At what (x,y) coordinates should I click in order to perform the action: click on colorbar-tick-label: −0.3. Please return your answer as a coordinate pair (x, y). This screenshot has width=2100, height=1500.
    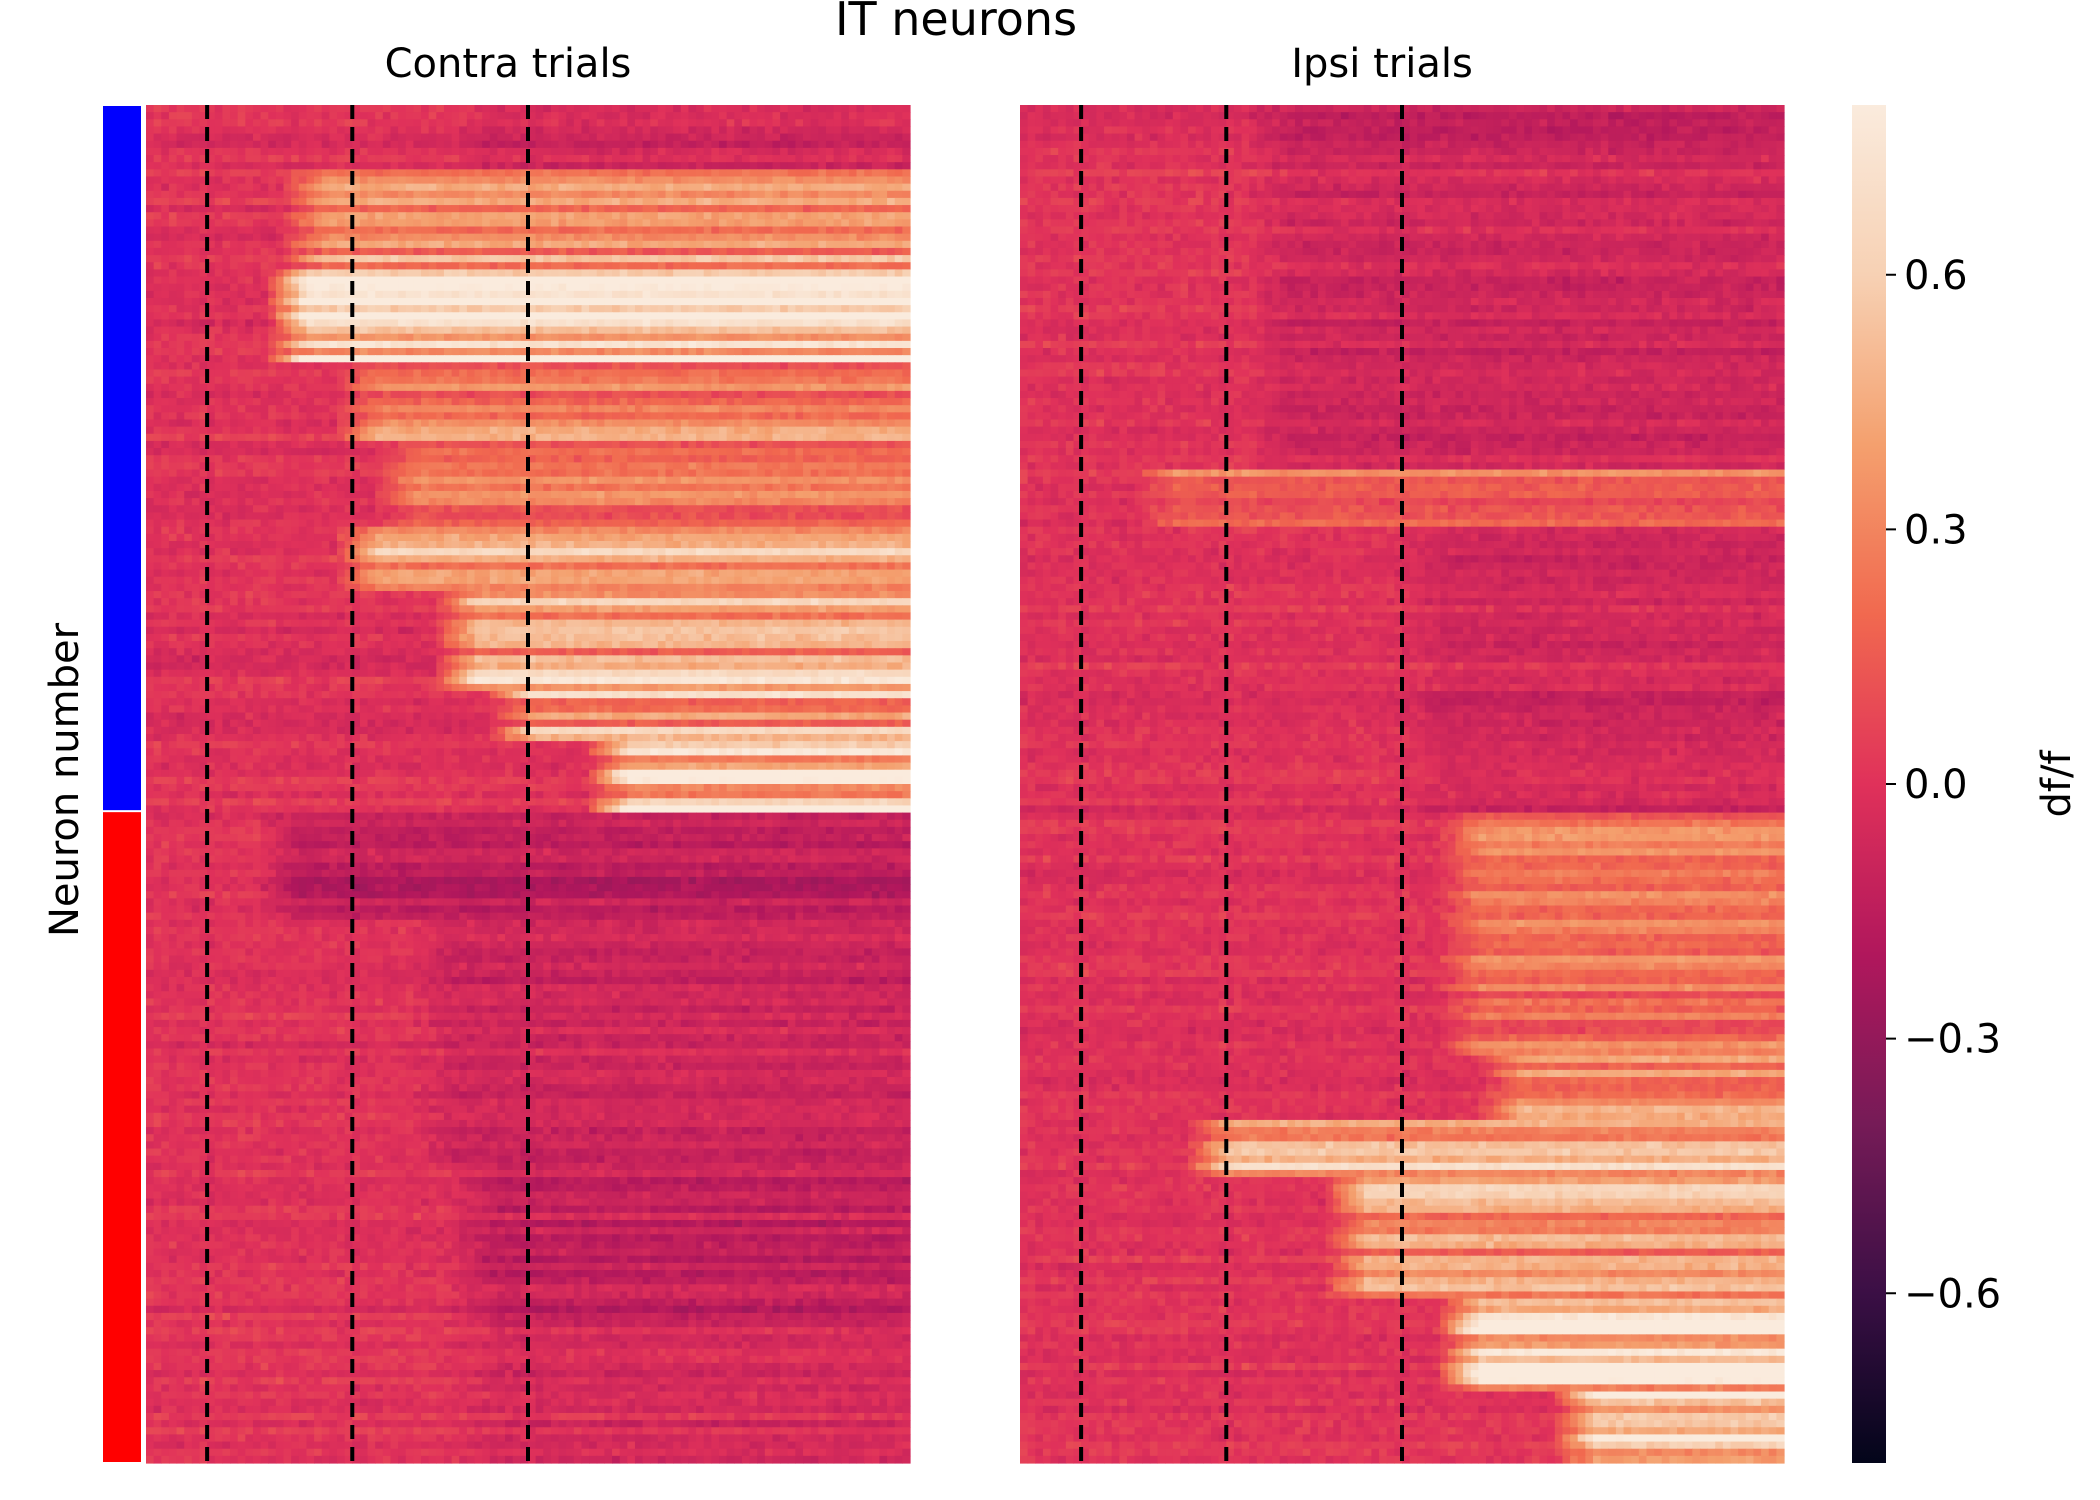
    Looking at the image, I should click on (1952, 1040).